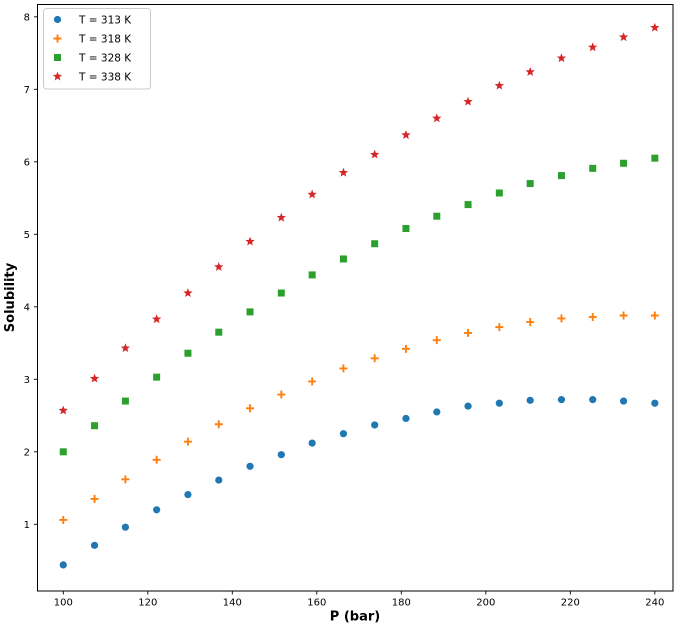 This screenshot has width=685, height=630. Describe the element at coordinates (105, 58) in the screenshot. I see `legend-label: T = 328 K` at that location.